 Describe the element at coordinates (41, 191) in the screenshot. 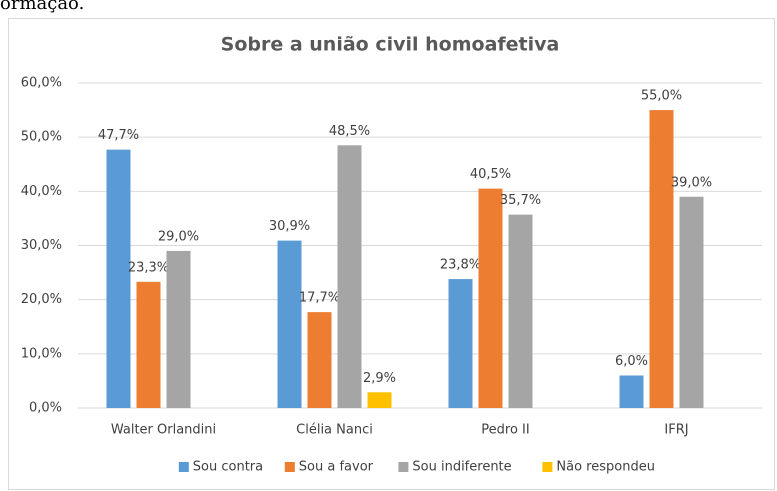

I see `y-tick-label: 40,0%` at that location.